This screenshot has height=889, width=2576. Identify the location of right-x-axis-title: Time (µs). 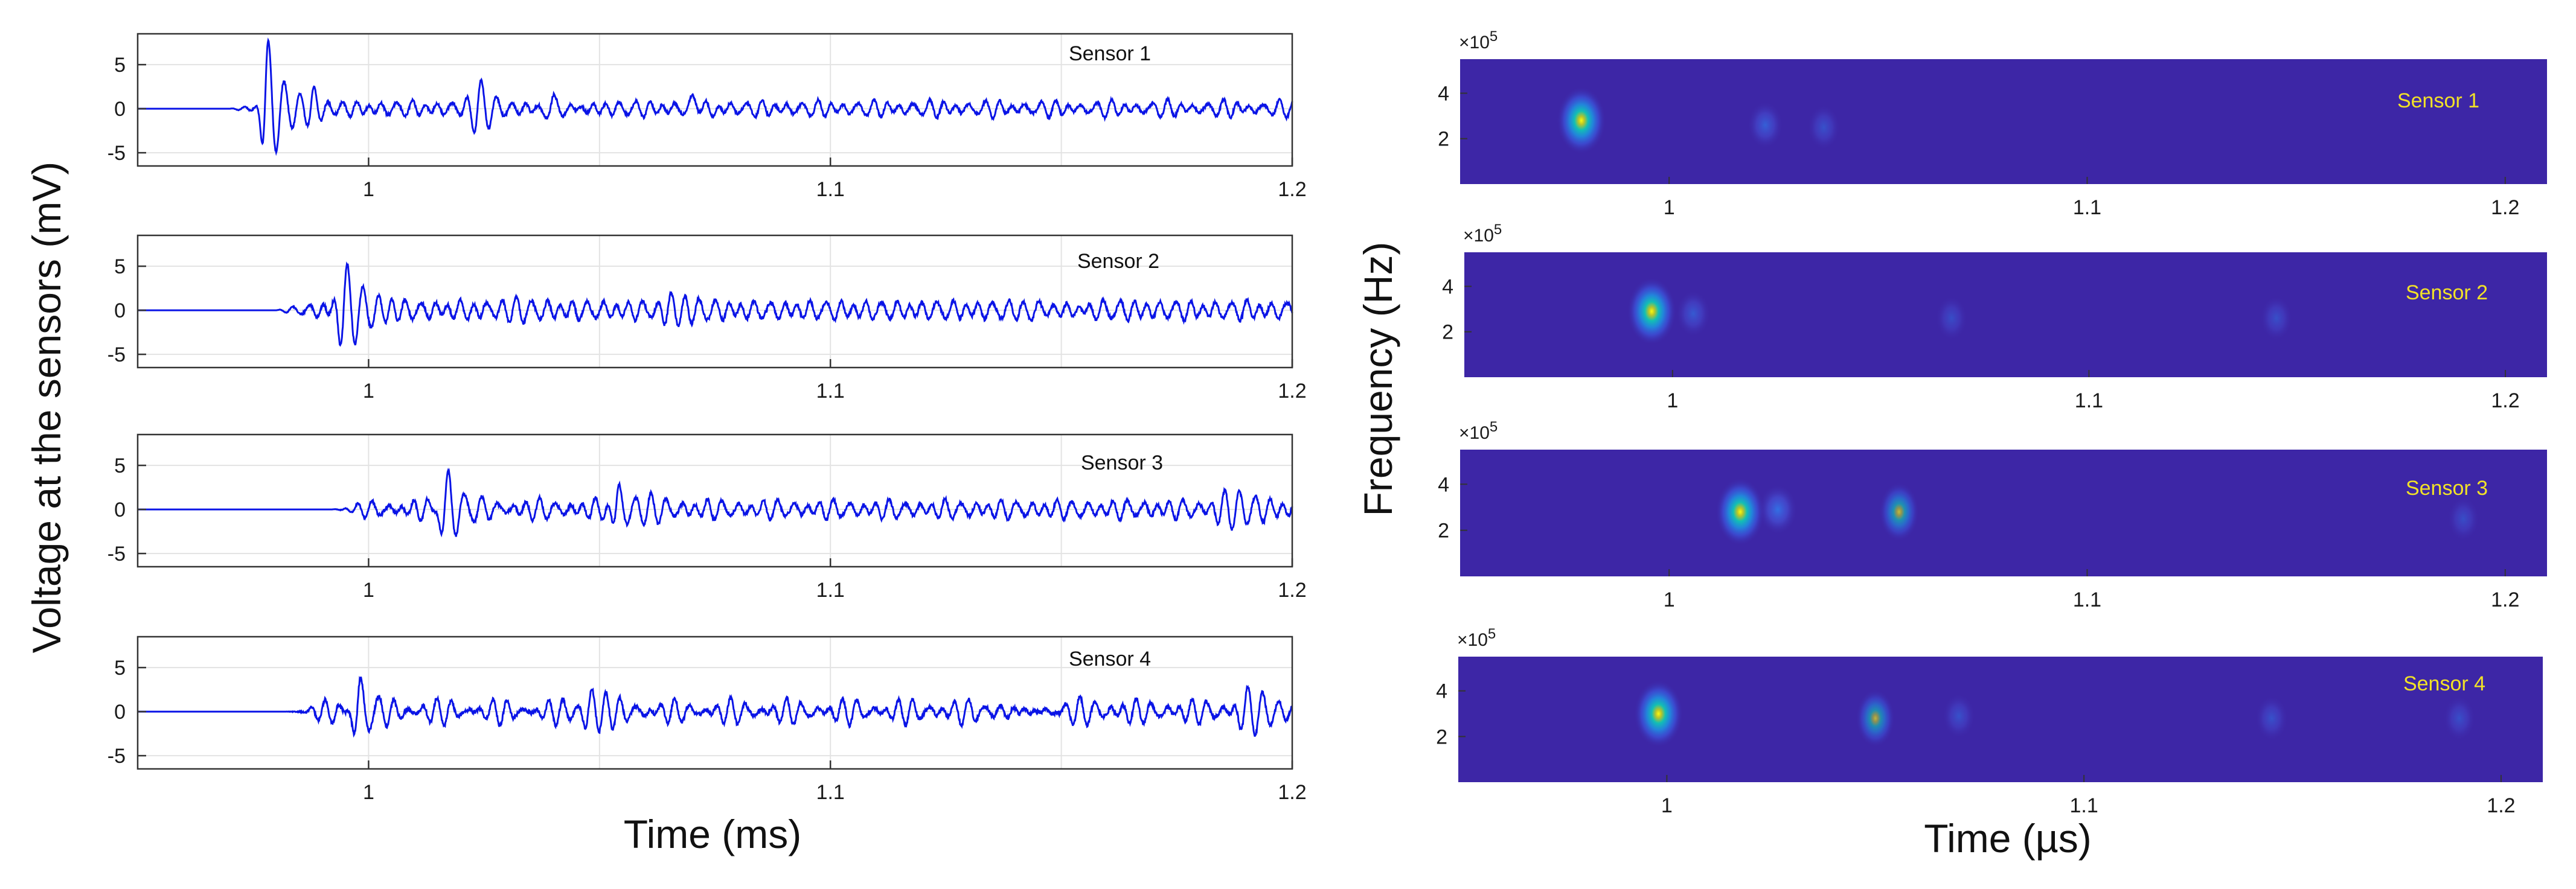
(2008, 838).